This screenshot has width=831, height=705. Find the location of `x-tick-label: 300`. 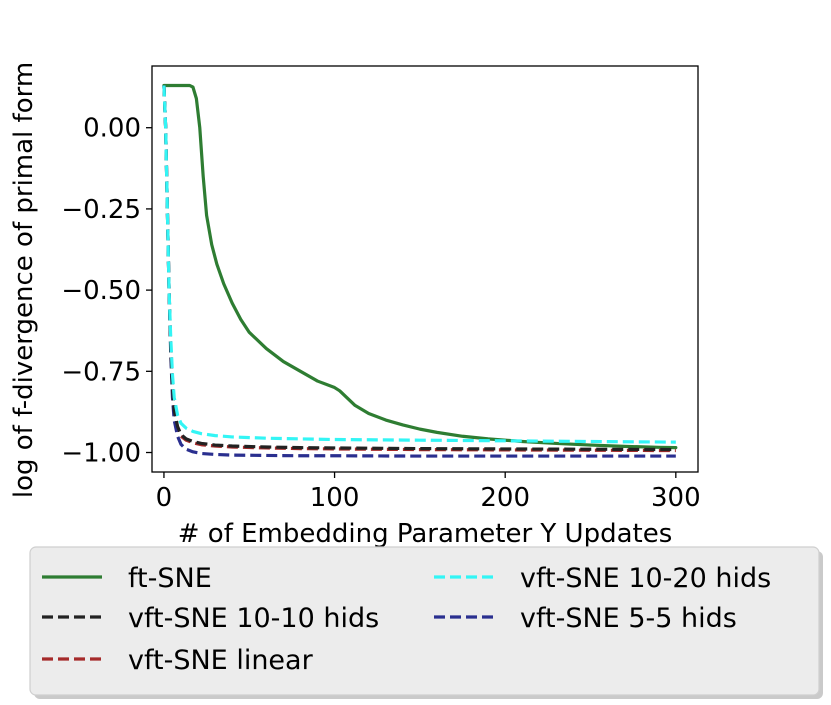

x-tick-label: 300 is located at coordinates (676, 498).